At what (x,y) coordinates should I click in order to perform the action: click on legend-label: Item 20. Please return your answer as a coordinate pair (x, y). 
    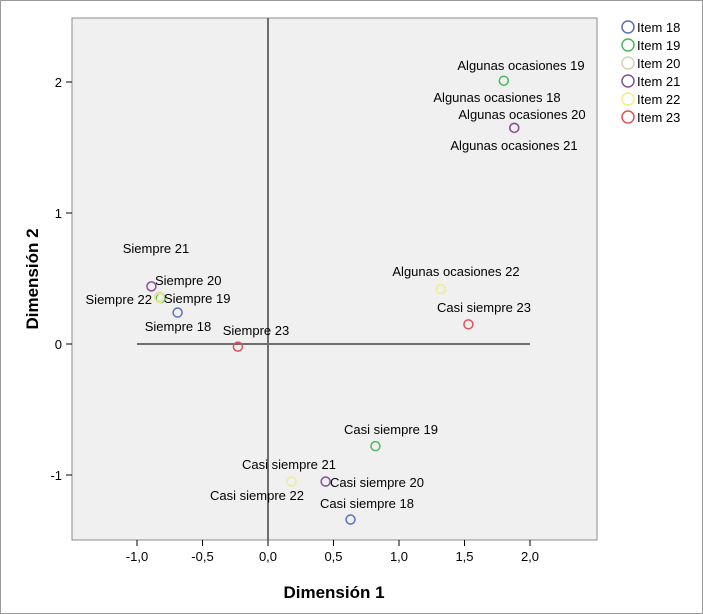
    Looking at the image, I should click on (658, 63).